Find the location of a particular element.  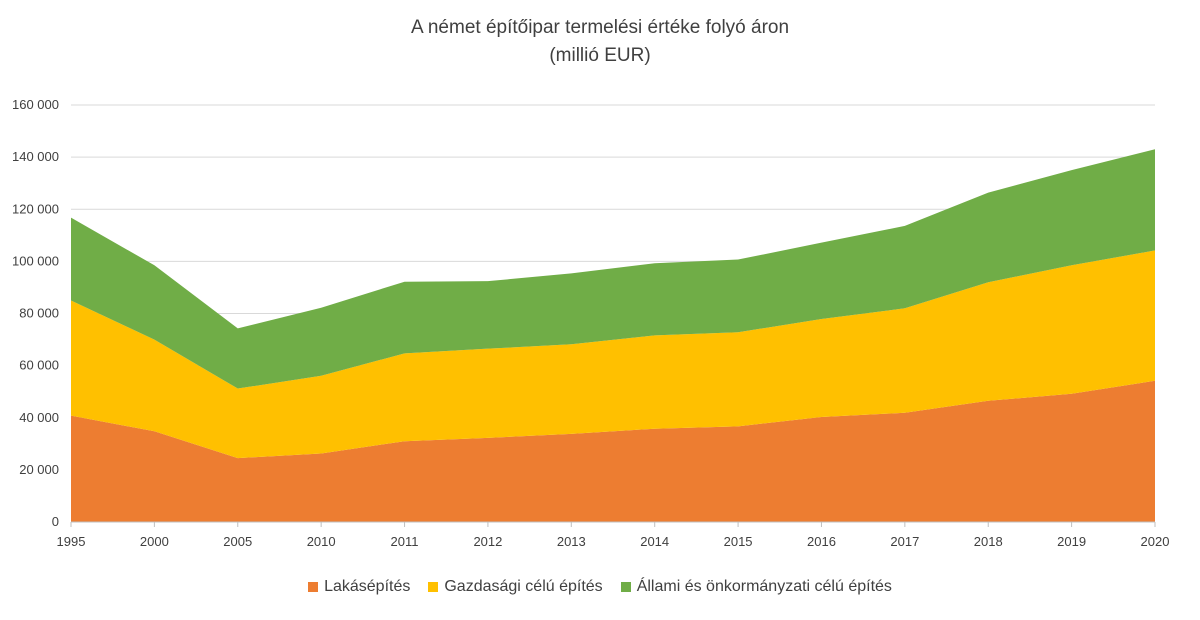

y-tick-label: 60 000 is located at coordinates (39, 365).